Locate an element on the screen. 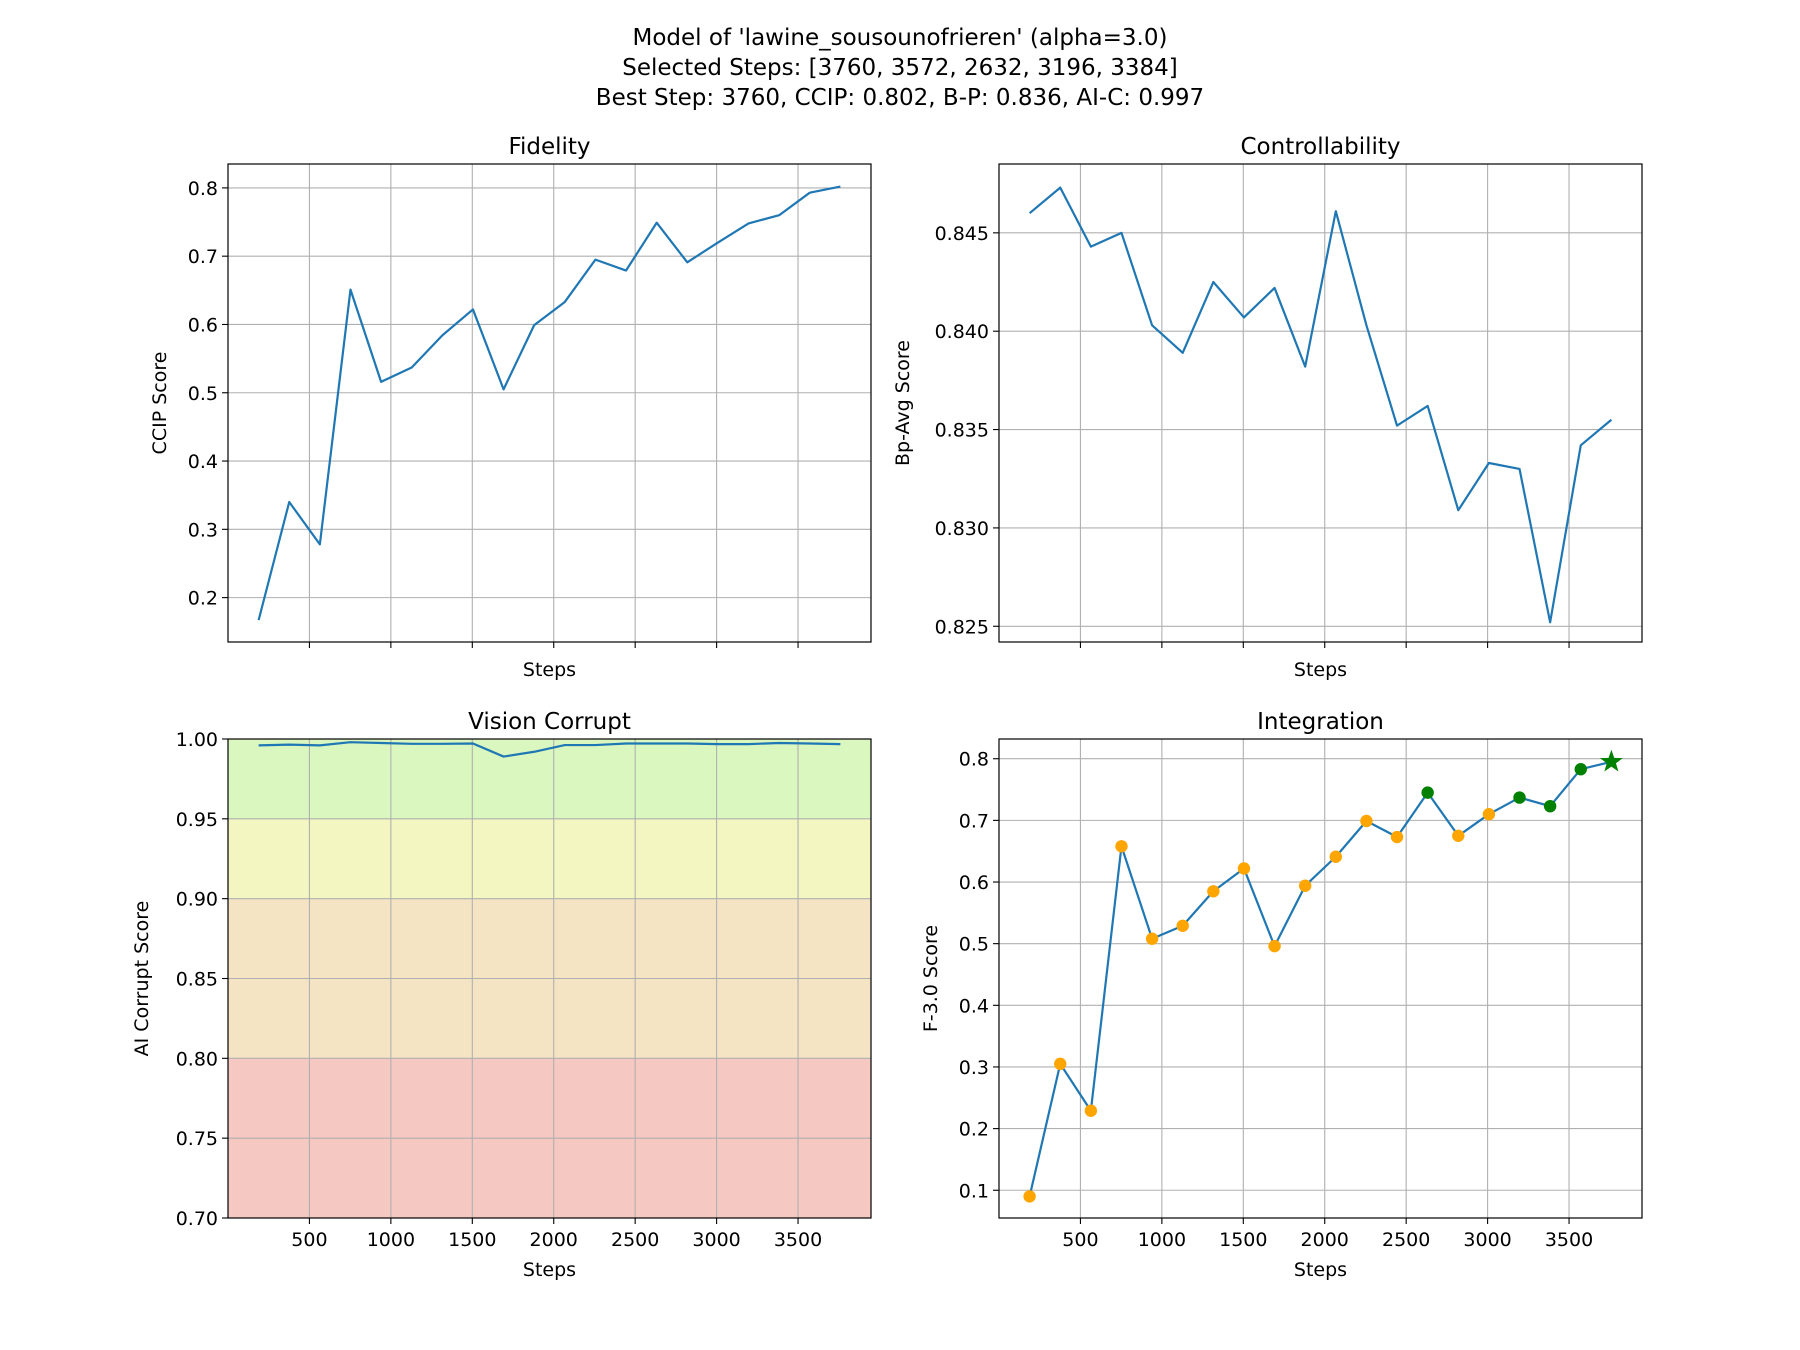  controllability-xlabel: Steps is located at coordinates (1320, 670).